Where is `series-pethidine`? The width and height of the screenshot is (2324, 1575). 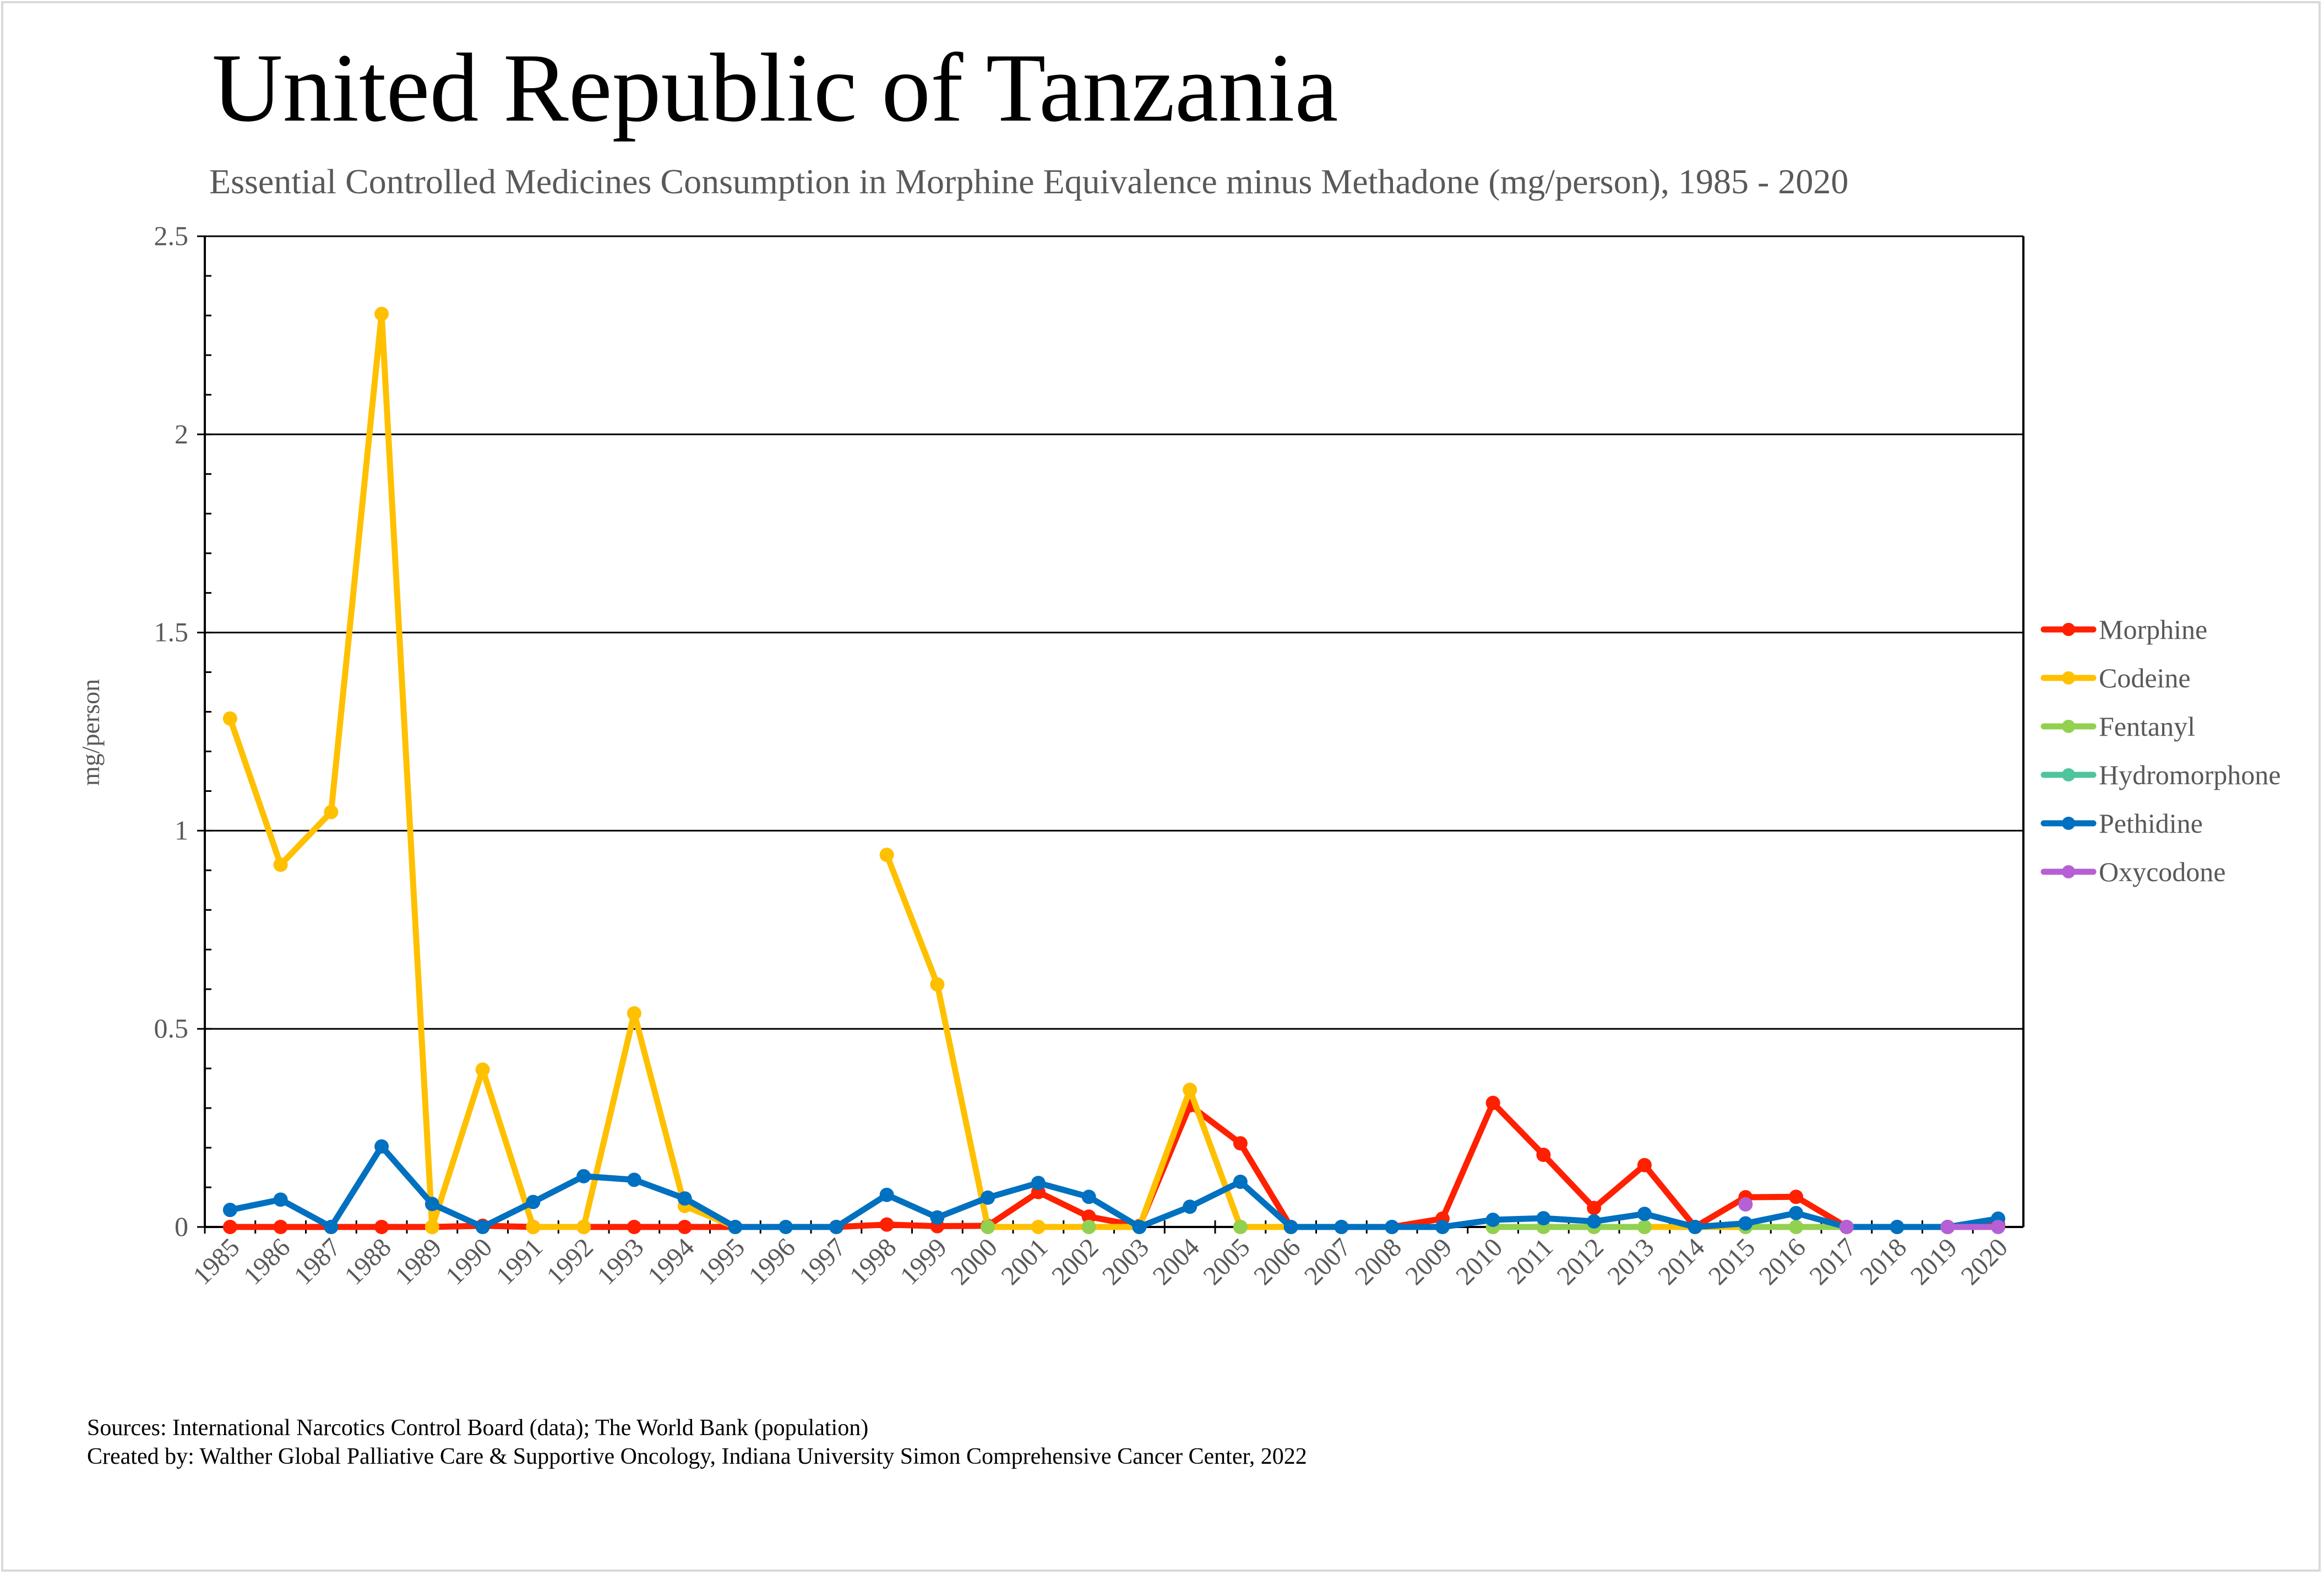
series-pethidine is located at coordinates (1114, 1186).